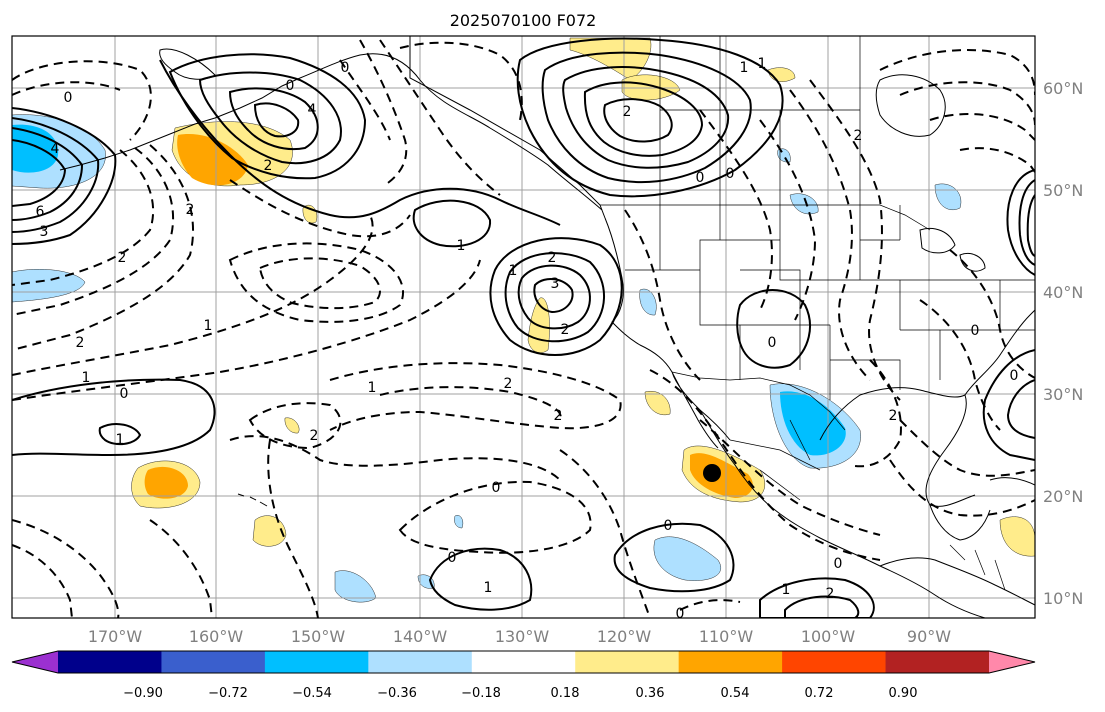 Image resolution: width=1105 pixels, height=712 pixels. What do you see at coordinates (180, 124) in the screenshot?
I see `aleutian-islands` at bounding box center [180, 124].